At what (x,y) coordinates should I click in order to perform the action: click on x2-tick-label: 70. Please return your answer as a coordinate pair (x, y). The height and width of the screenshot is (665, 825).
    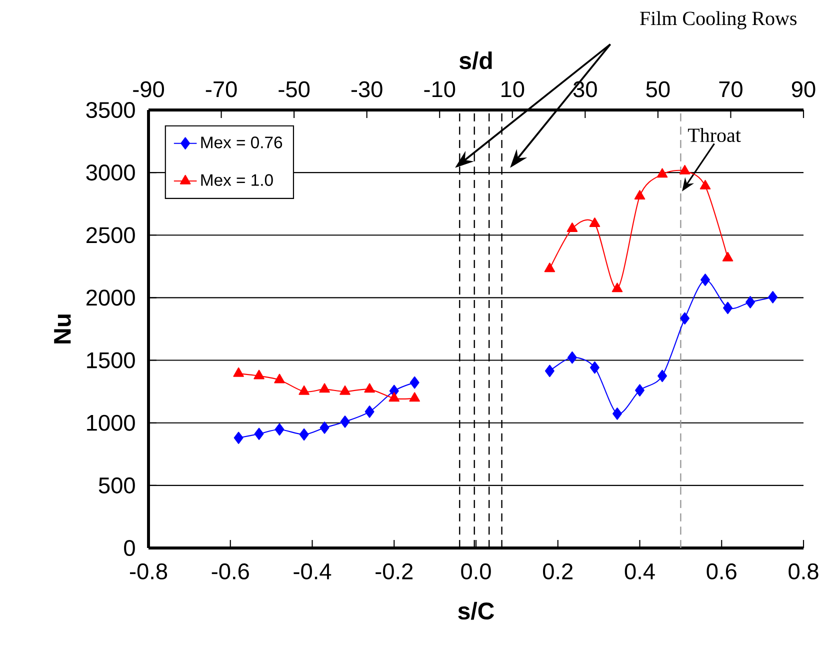
    Looking at the image, I should click on (730, 89).